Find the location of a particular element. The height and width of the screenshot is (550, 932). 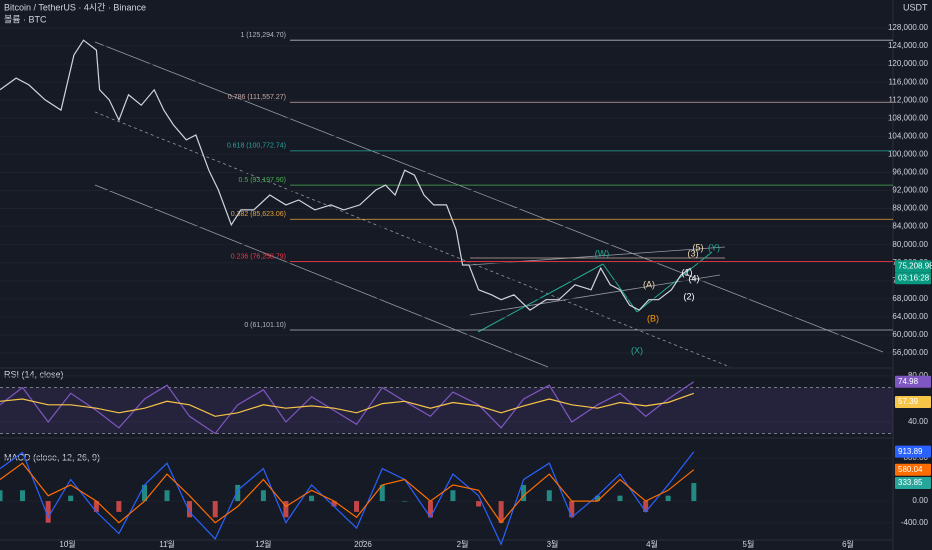

wave-label: (Y) is located at coordinates (714, 247).